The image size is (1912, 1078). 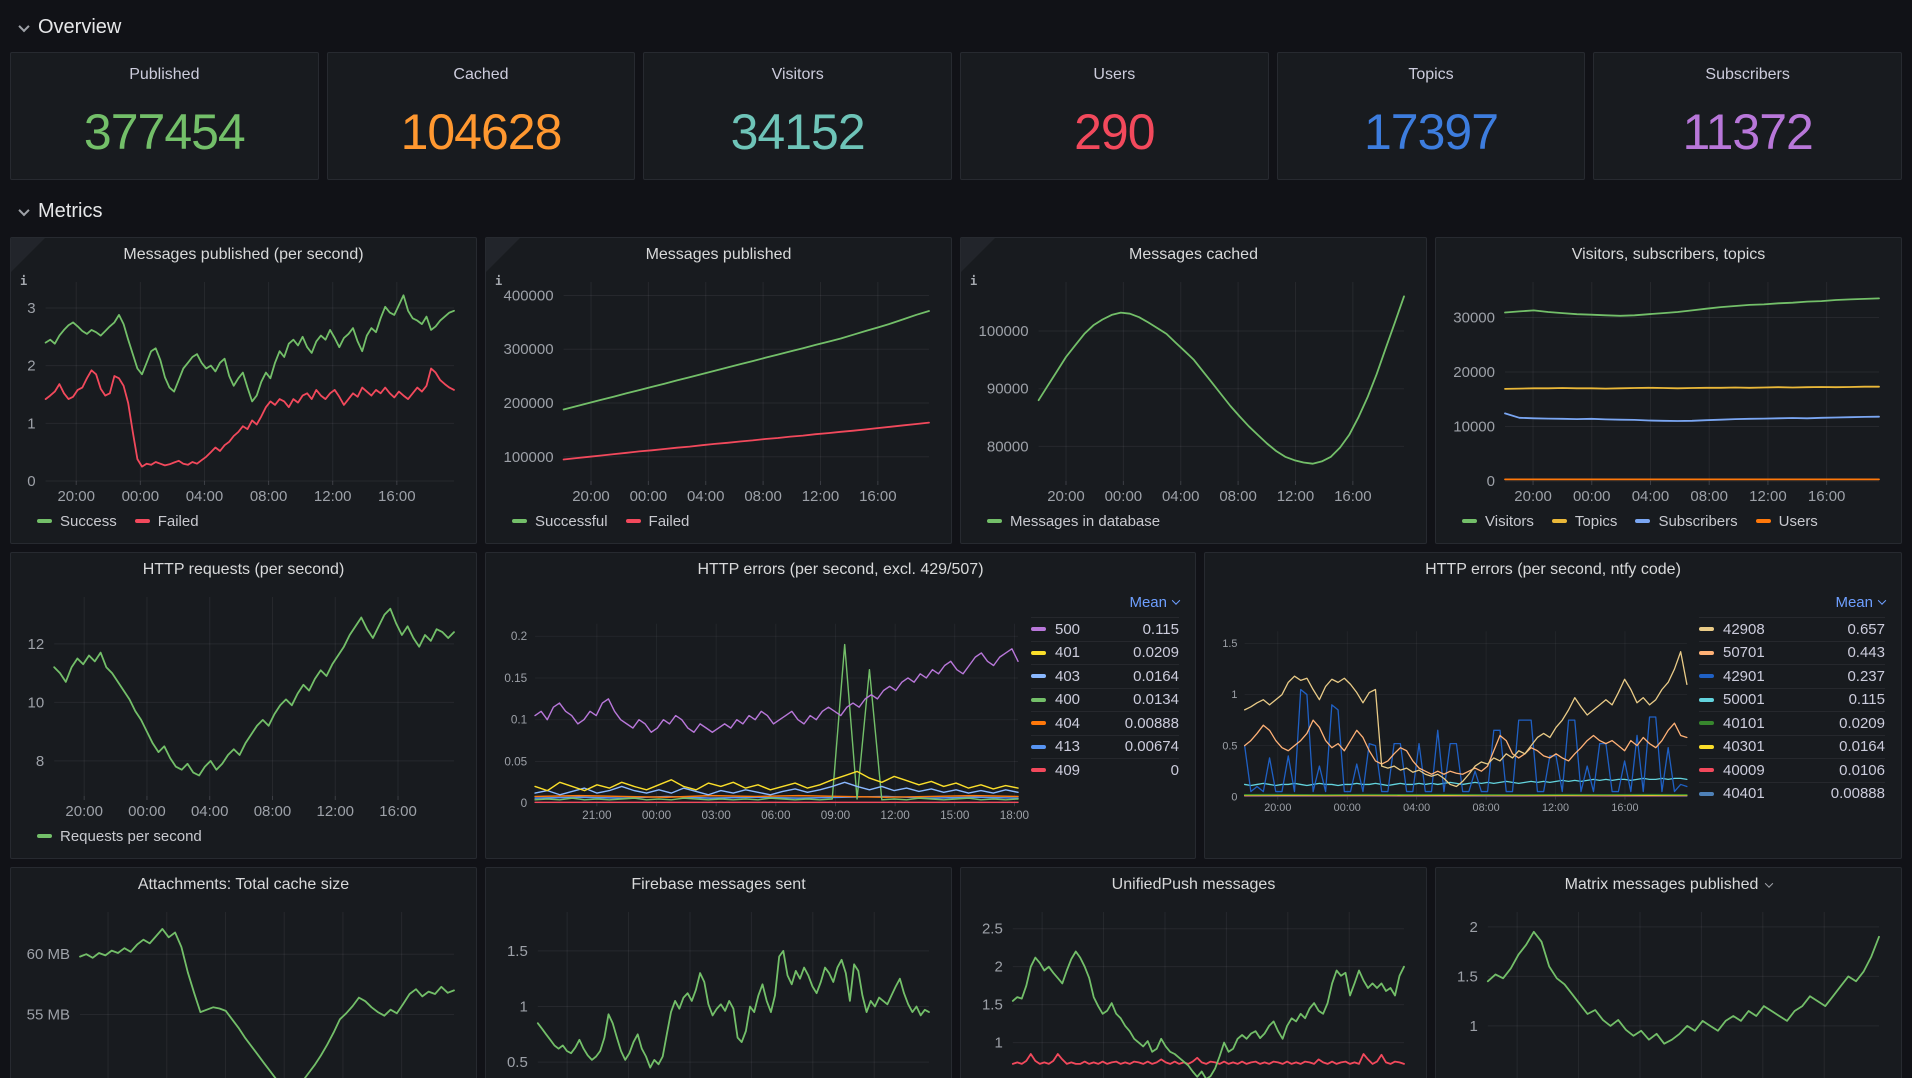 I want to click on legend-mean-value: 0.0164, so click(x=1156, y=676).